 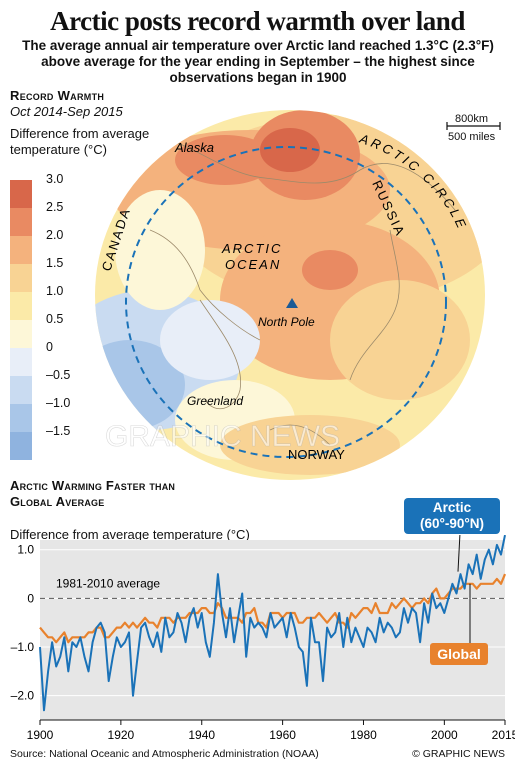 I want to click on arctic-legend-box: Arctic (60°-90°N), so click(x=452, y=516).